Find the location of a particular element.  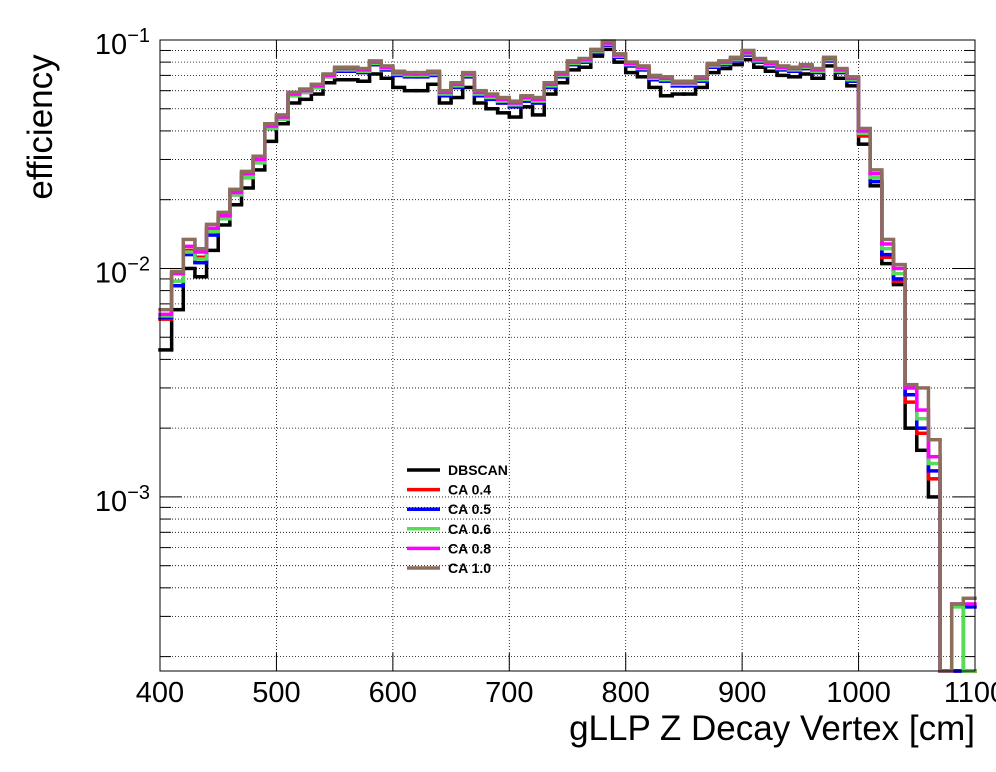

y-axis-title: efficiency is located at coordinates (40, 127).